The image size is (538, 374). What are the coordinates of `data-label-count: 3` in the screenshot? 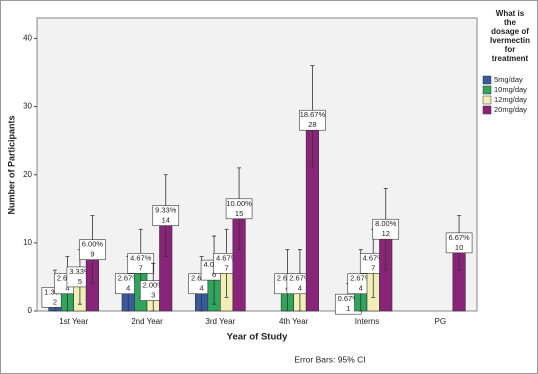 It's located at (153, 295).